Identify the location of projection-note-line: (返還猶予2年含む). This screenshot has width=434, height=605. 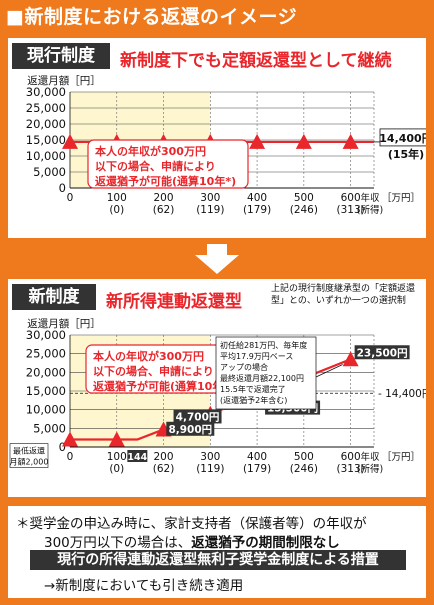
(253, 400).